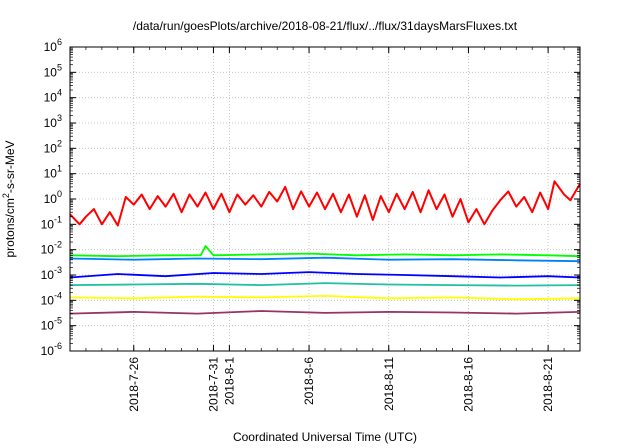  Describe the element at coordinates (229, 381) in the screenshot. I see `x-tick-label: 2018-8-1` at that location.